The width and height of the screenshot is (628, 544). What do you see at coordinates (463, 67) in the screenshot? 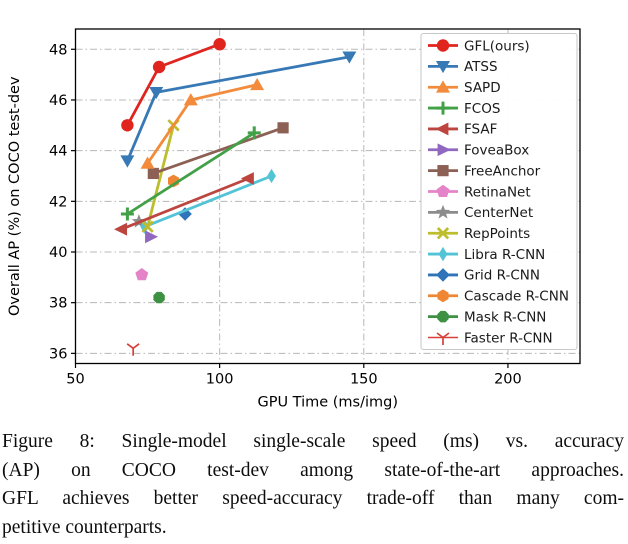
I see `legend-item-atss: ATSS` at bounding box center [463, 67].